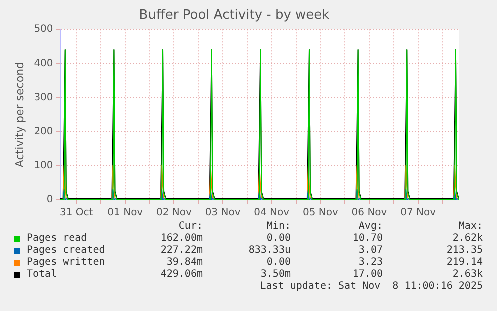 Image resolution: width=497 pixels, height=311 pixels. Describe the element at coordinates (367, 239) in the screenshot. I see `text: 10.70` at that location.